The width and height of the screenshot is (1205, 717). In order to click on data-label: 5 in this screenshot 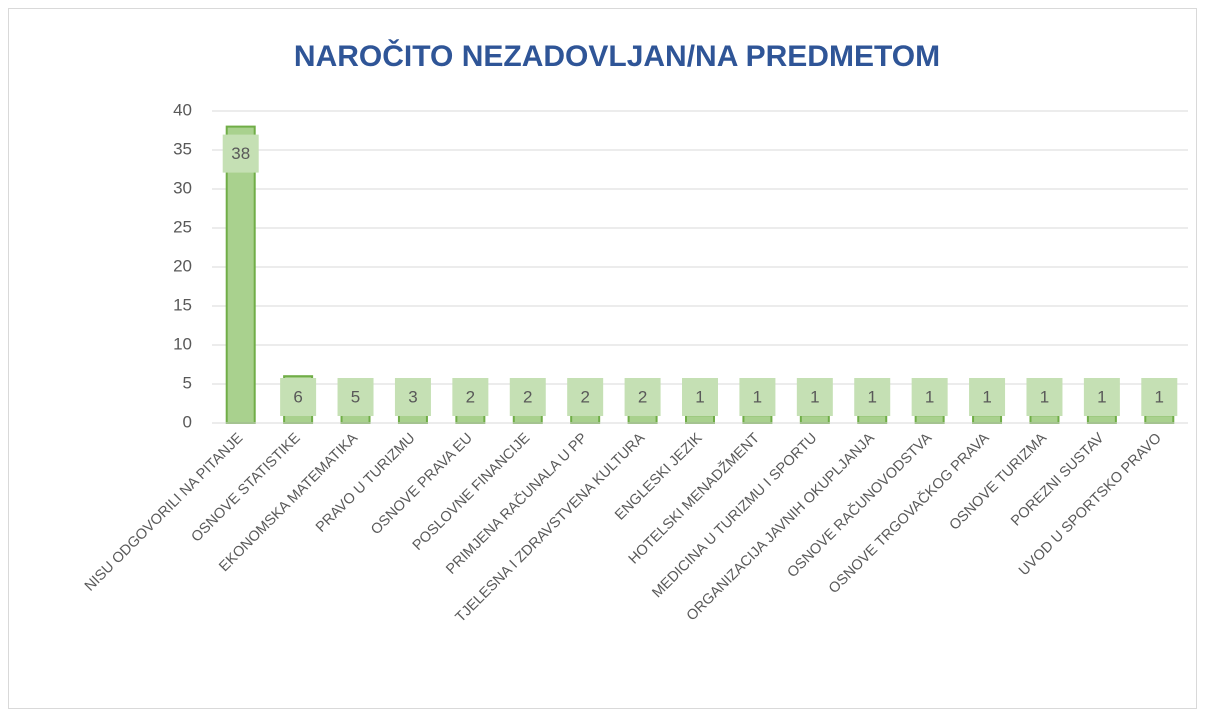, I will do `click(355, 396)`.